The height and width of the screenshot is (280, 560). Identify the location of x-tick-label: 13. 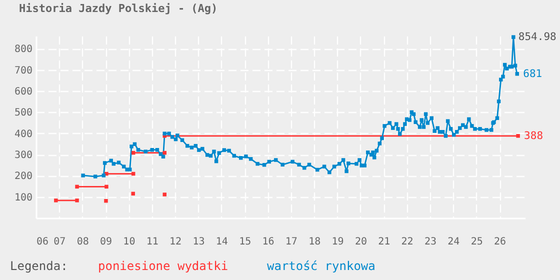
(198, 242).